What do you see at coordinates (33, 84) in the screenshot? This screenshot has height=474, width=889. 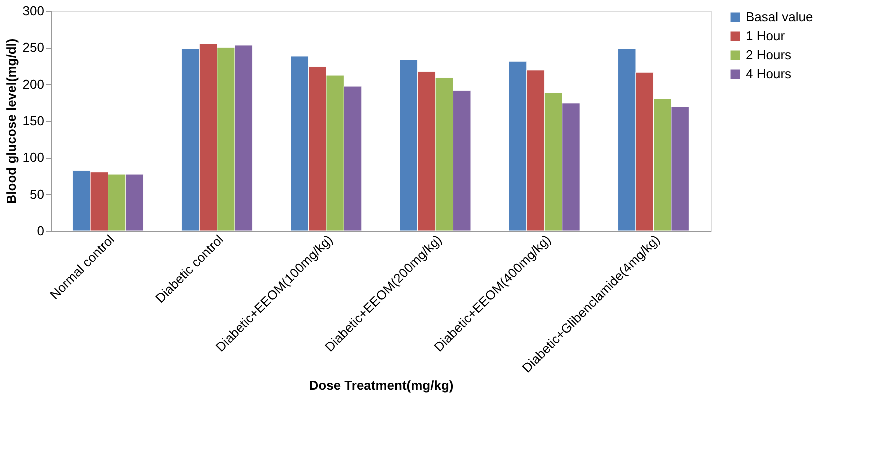 I see `y-tick-label: 200` at bounding box center [33, 84].